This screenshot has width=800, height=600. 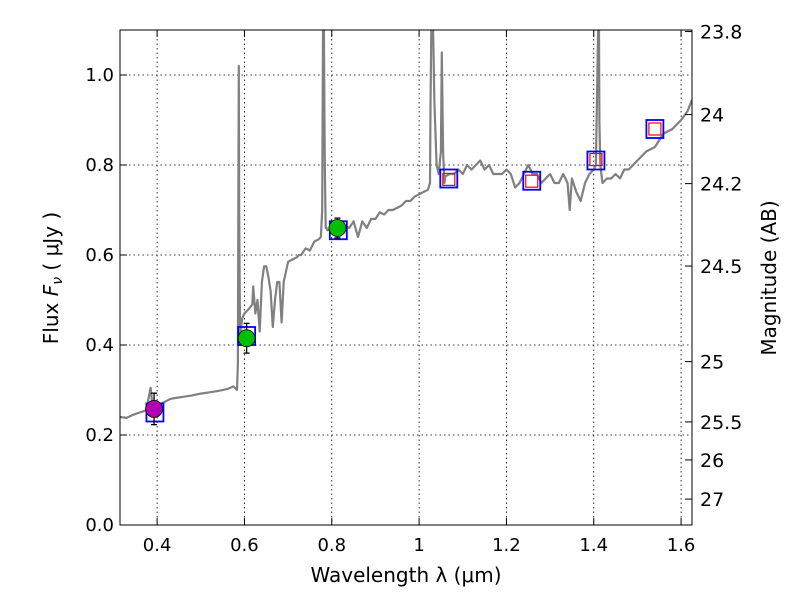 What do you see at coordinates (331, 545) in the screenshot?
I see `x-tick-label: 0.8` at bounding box center [331, 545].